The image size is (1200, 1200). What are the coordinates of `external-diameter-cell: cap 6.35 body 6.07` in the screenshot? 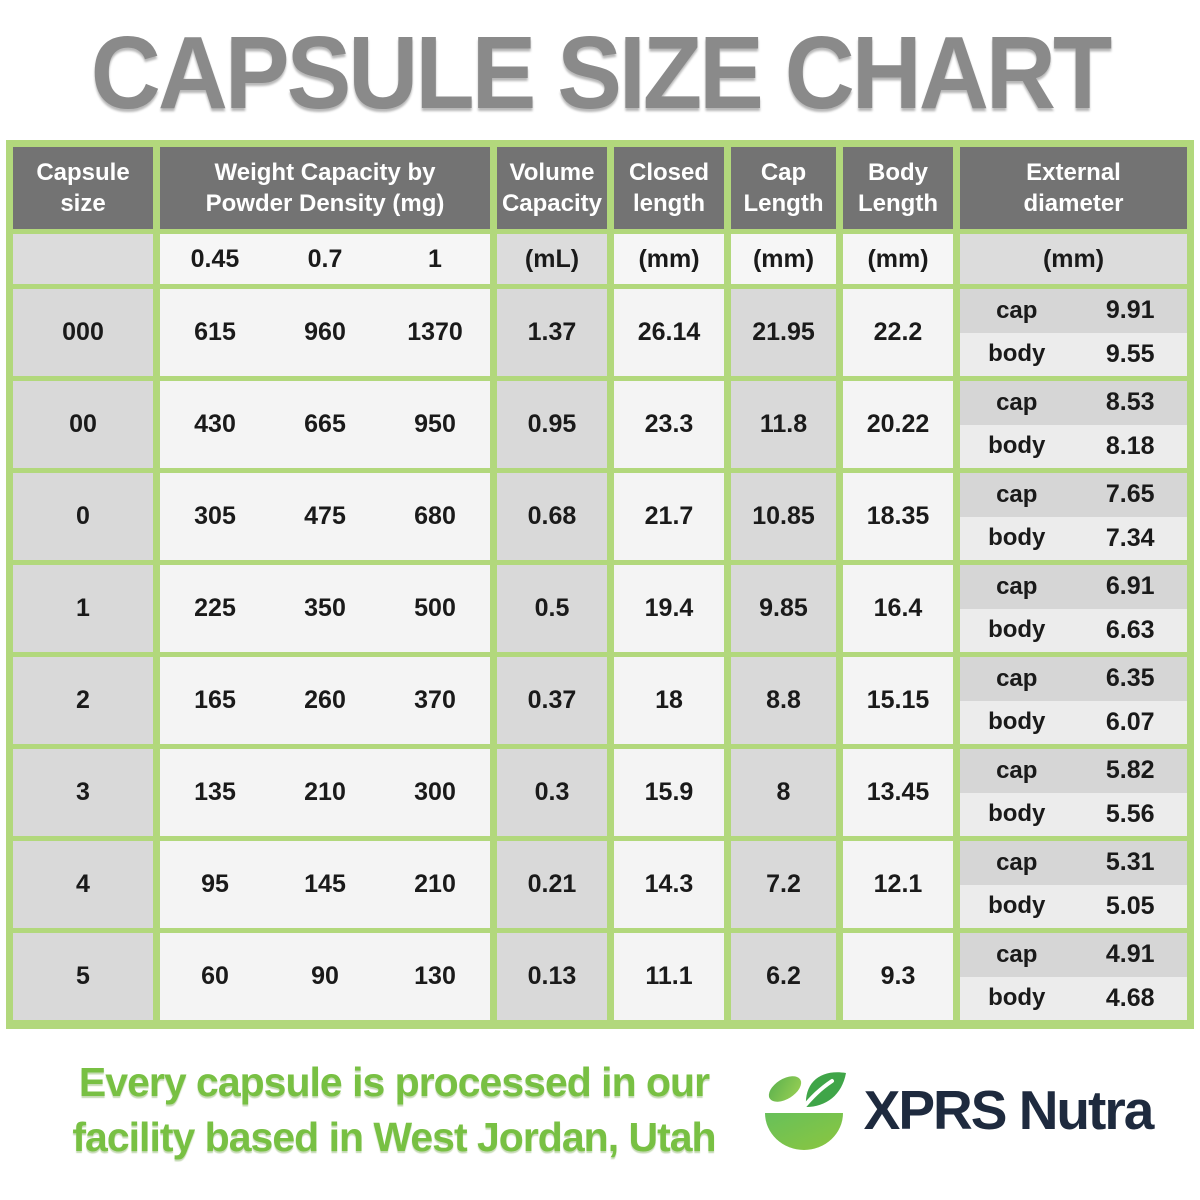 It's located at (1073, 700).